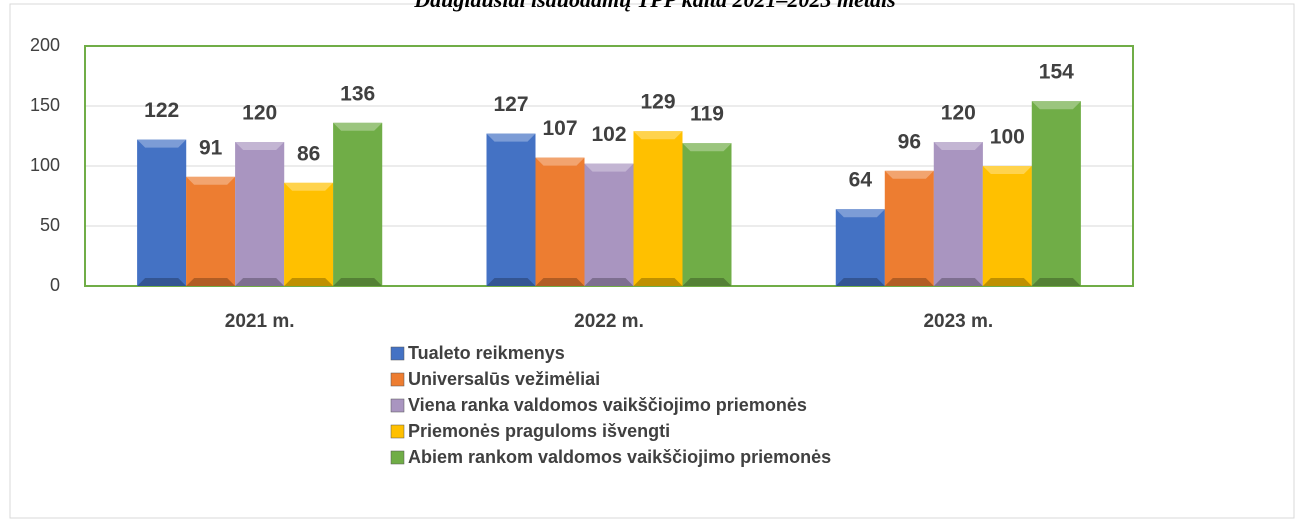  I want to click on y-tick-label: 0, so click(55, 285).